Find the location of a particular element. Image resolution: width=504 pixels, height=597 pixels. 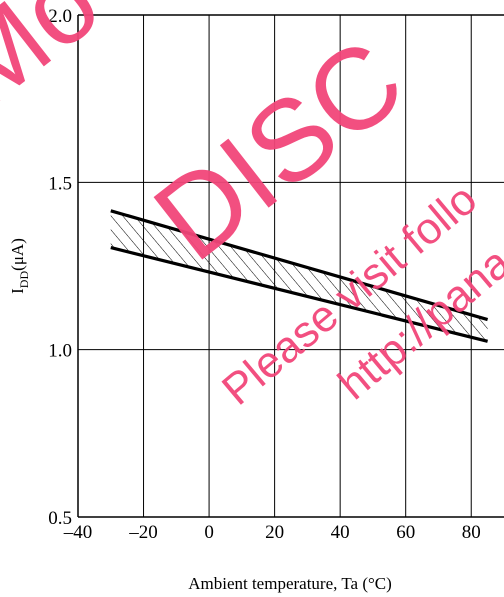

x-tick-label-0: –40 is located at coordinates (78, 532).